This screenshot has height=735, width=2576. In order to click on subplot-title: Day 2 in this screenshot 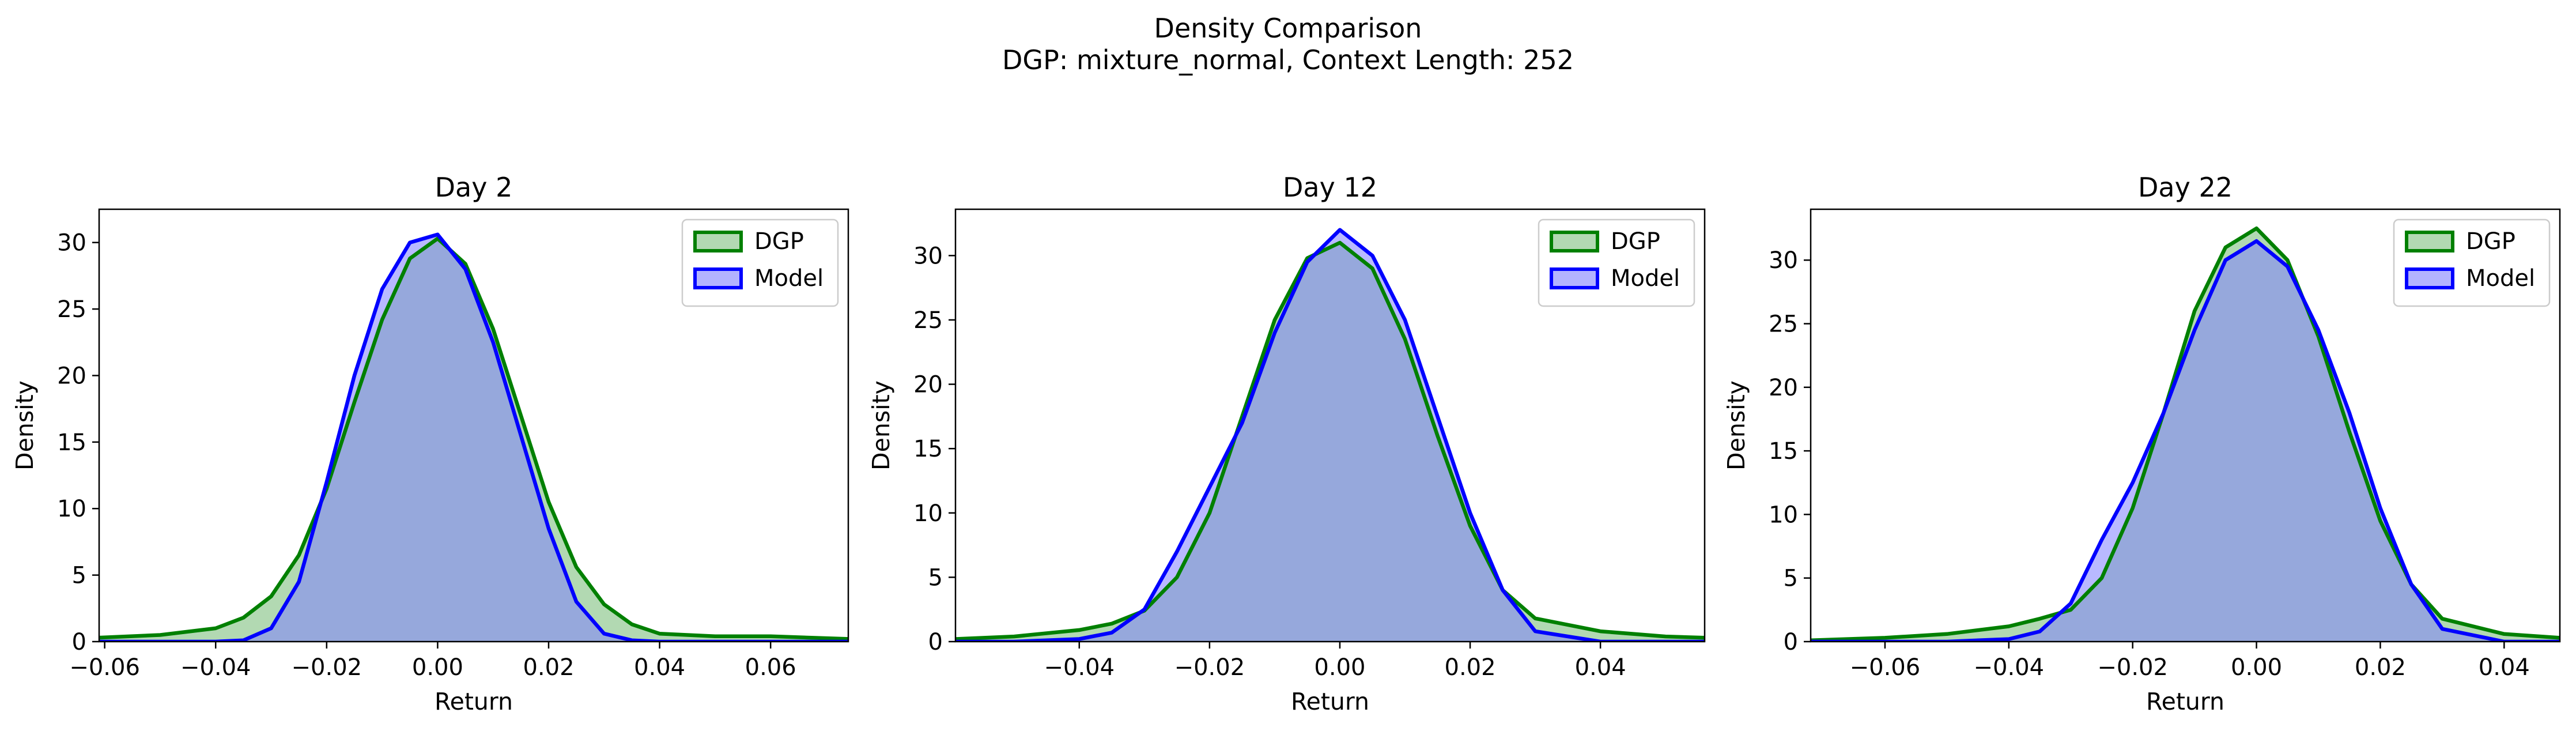, I will do `click(474, 187)`.